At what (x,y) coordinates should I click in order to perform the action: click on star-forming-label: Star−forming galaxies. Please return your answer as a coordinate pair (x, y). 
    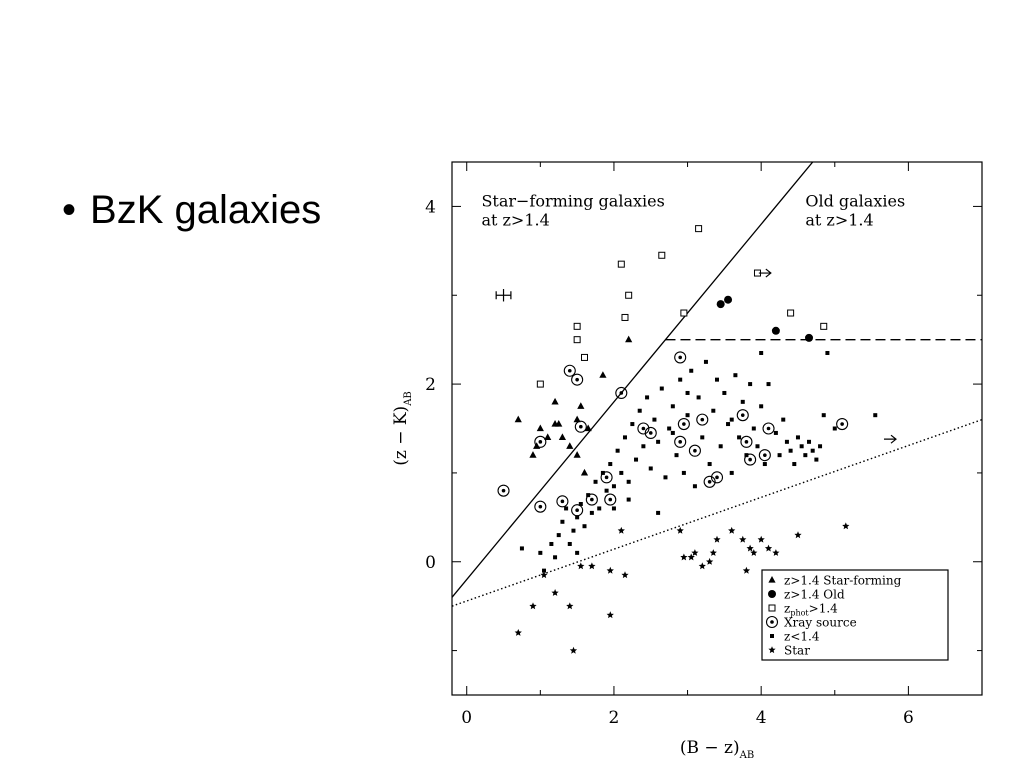
    Looking at the image, I should click on (572, 200).